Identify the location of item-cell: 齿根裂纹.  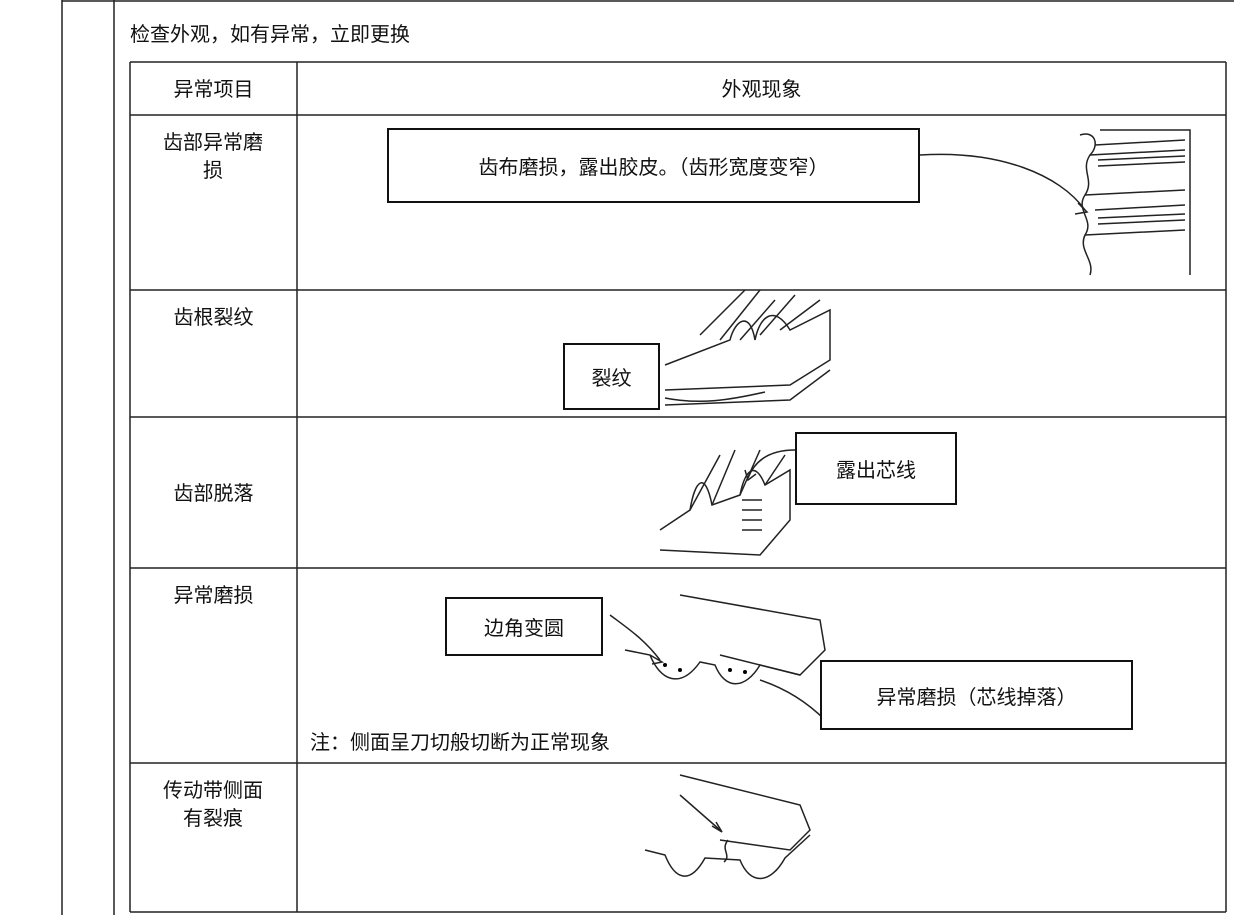
(213, 317).